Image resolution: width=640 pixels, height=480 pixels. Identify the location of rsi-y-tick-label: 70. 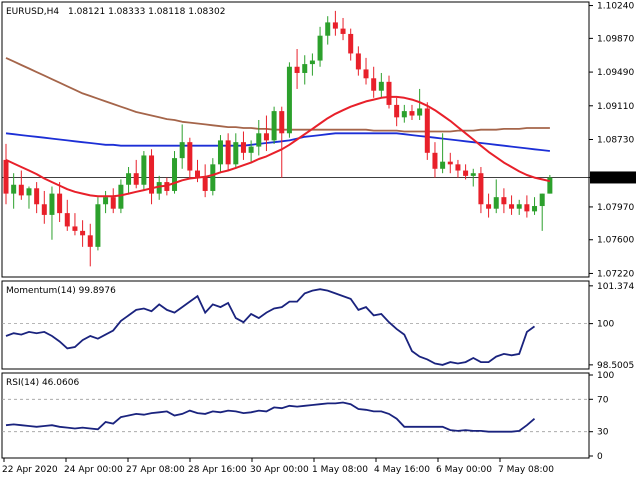
(603, 400).